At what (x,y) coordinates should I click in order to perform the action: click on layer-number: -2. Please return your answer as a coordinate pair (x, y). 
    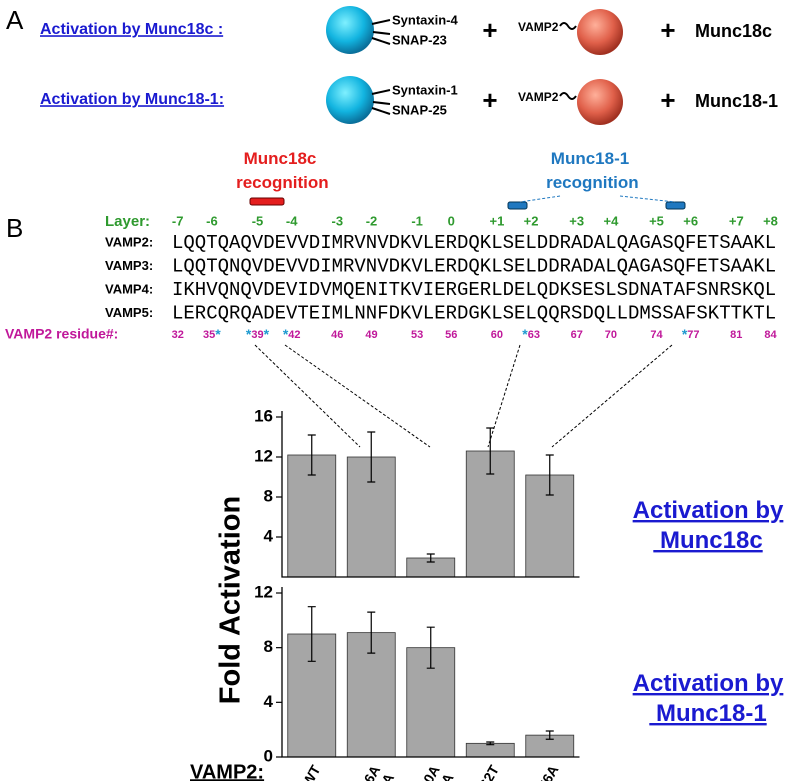
    Looking at the image, I should click on (372, 220).